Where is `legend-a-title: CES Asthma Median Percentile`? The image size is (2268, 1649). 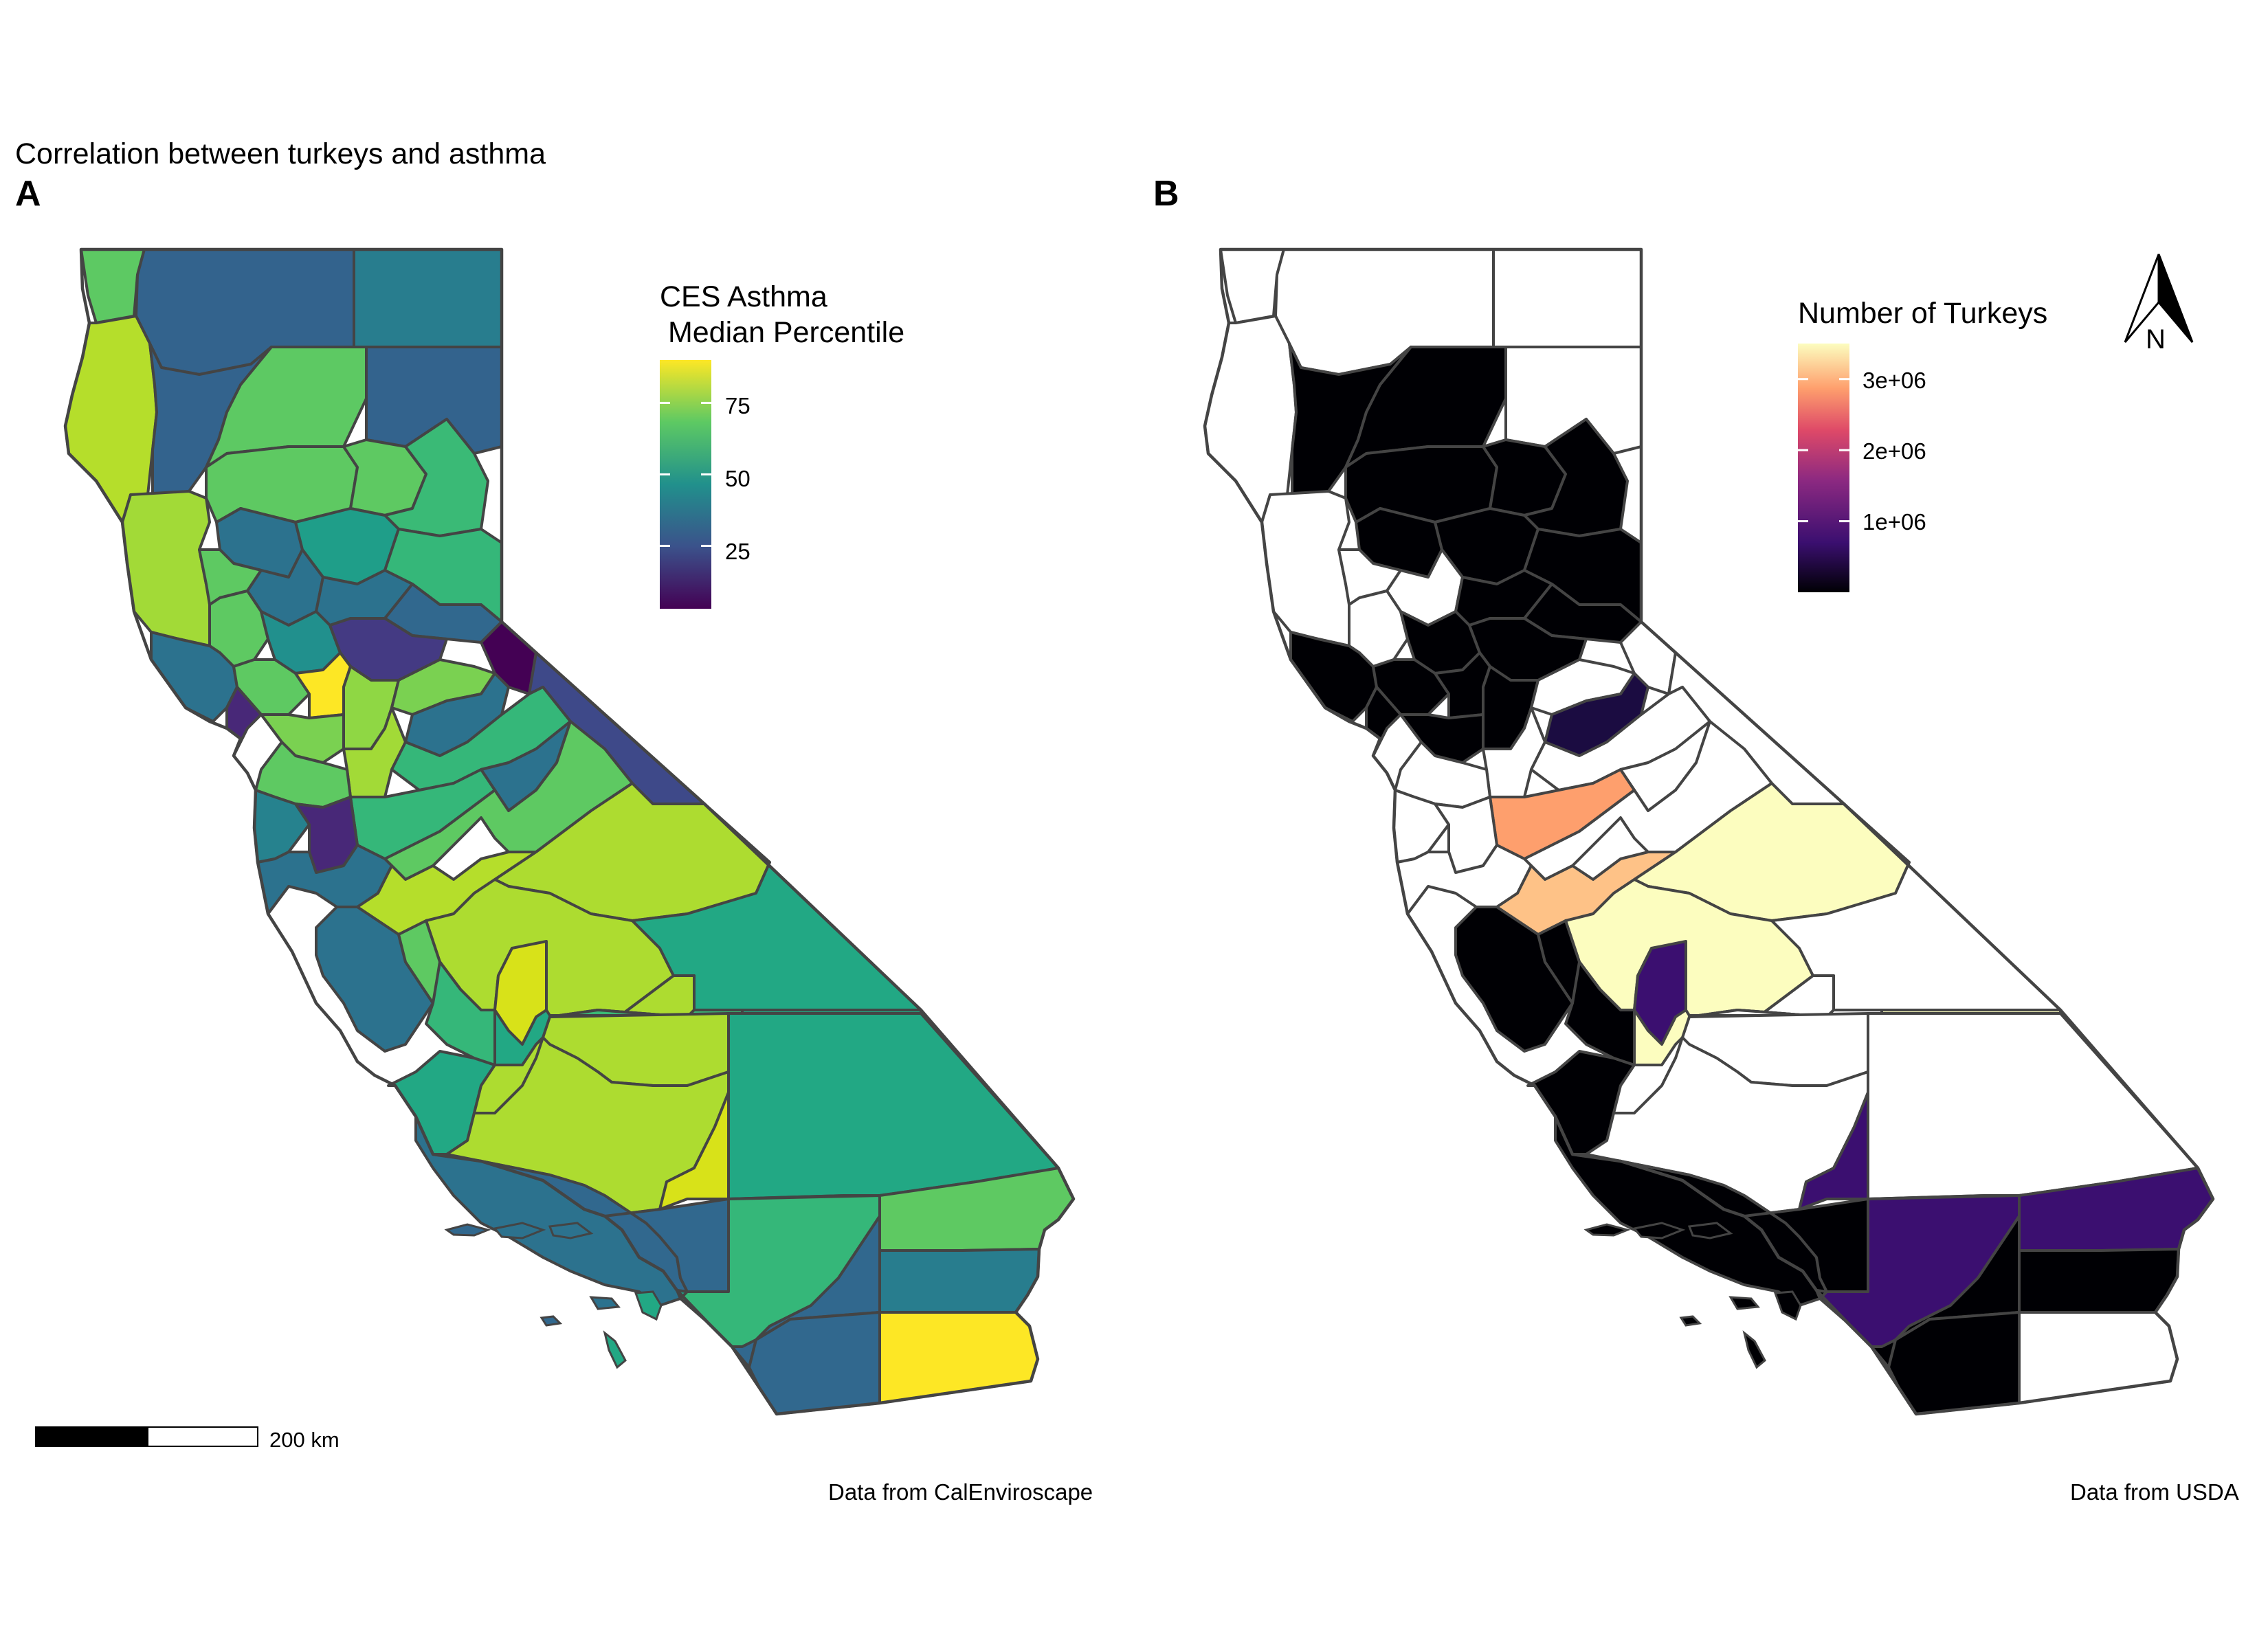 legend-a-title: CES Asthma Median Percentile is located at coordinates (782, 314).